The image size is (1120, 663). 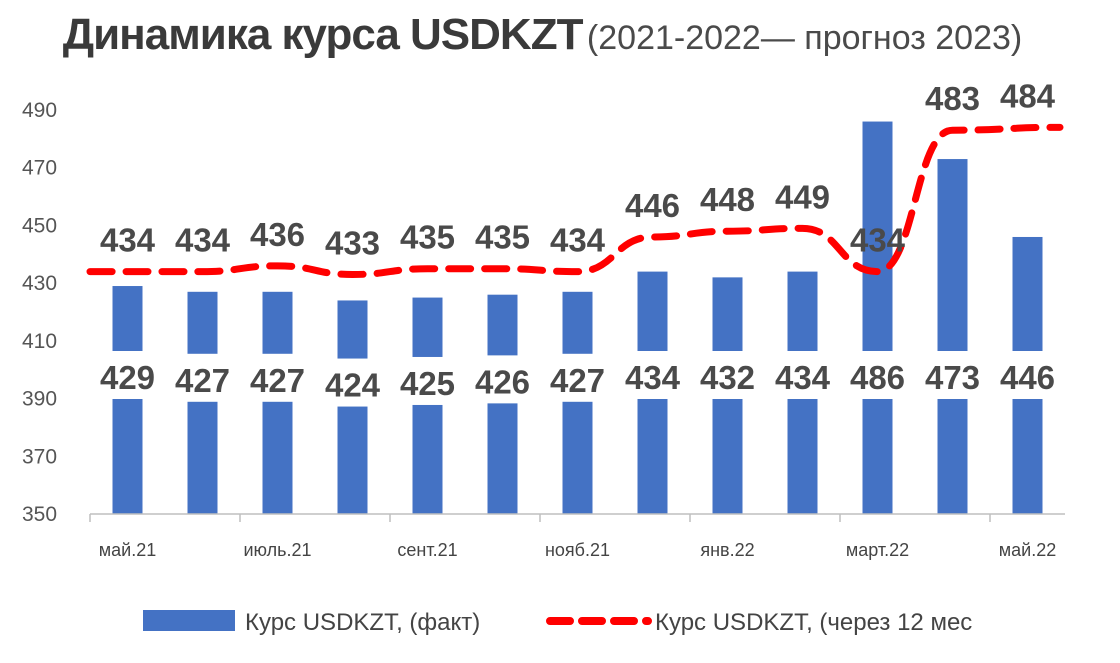 What do you see at coordinates (127, 377) in the screenshot?
I see `bar-data-label: 429` at bounding box center [127, 377].